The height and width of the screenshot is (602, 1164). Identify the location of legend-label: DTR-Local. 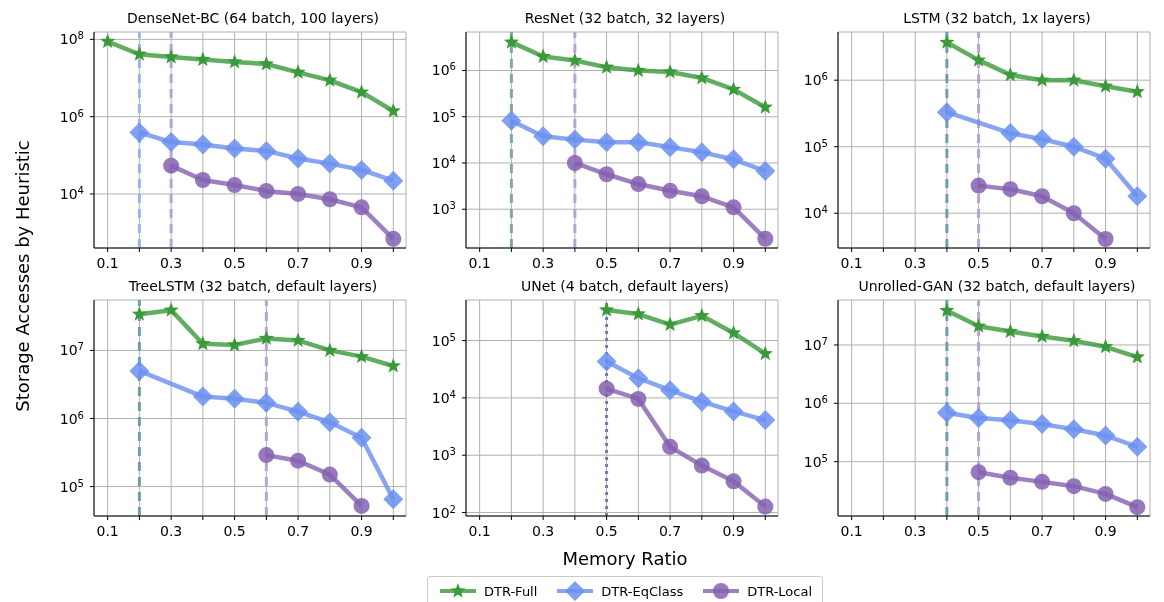
(780, 591).